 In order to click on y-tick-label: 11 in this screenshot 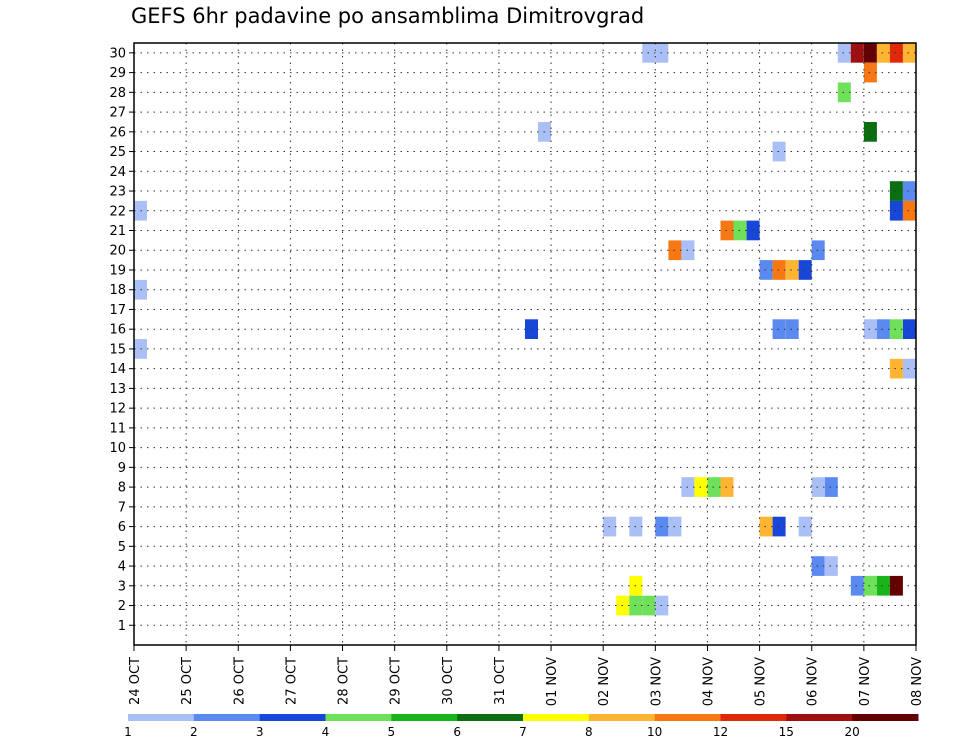, I will do `click(117, 428)`.